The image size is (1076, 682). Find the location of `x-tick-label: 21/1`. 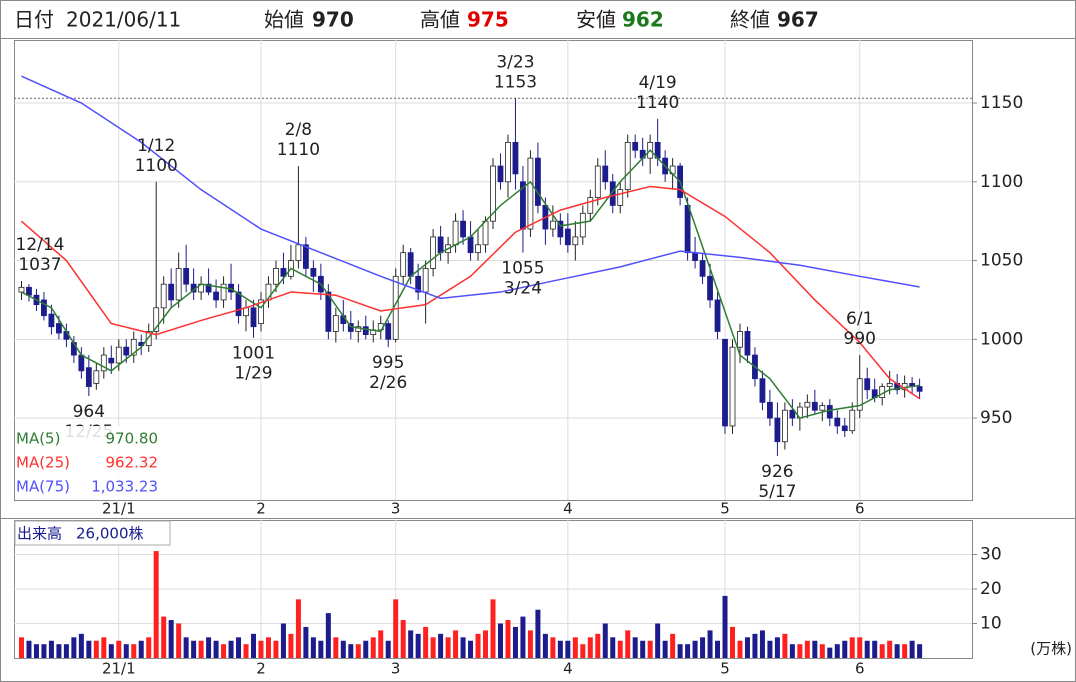

x-tick-label: 21/1 is located at coordinates (119, 509).